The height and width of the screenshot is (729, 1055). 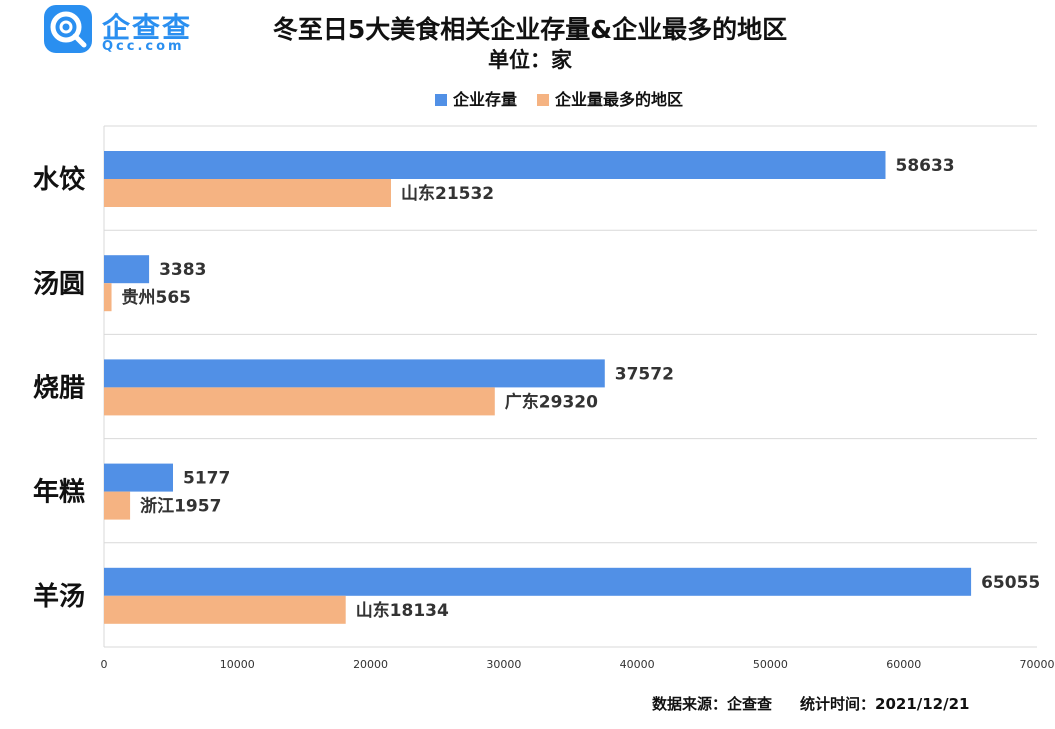 What do you see at coordinates (903, 664) in the screenshot?
I see `x-tick-label: 60000` at bounding box center [903, 664].